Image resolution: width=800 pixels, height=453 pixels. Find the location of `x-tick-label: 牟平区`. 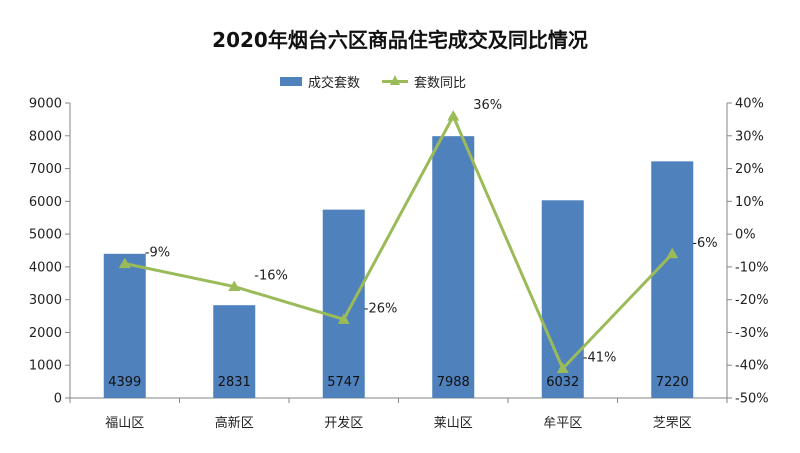

x-tick-label: 牟平区 is located at coordinates (562, 423).